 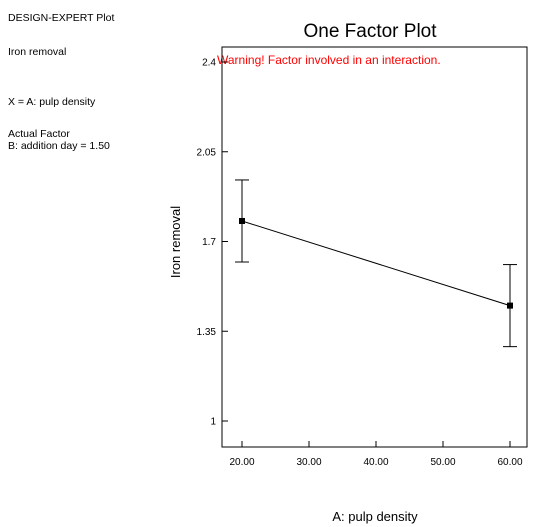 What do you see at coordinates (509, 462) in the screenshot?
I see `x-tick-label-4: 60.00` at bounding box center [509, 462].